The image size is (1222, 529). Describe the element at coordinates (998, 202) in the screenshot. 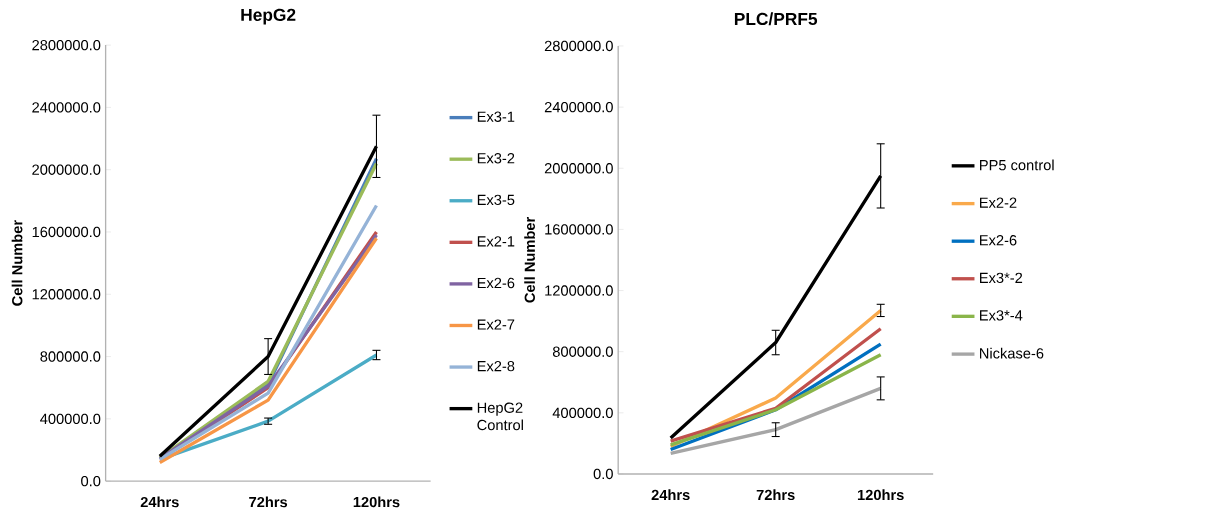

I see `legend-label: Ex2-2` at that location.